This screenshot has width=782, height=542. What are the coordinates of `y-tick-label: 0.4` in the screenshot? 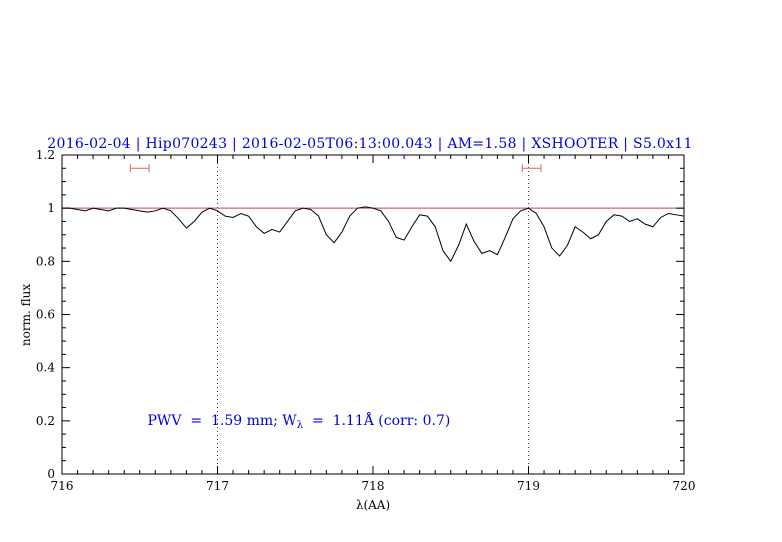 It's located at (45, 368).